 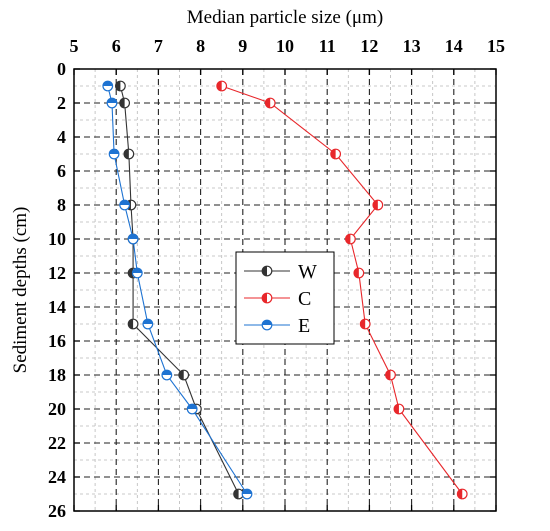 I want to click on x-tick-label: 5, so click(x=74, y=46).